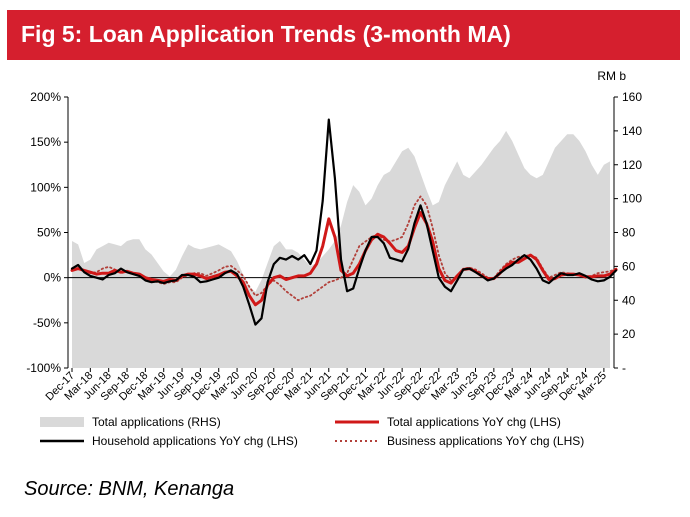 This screenshot has width=690, height=517. I want to click on right-tick-label: 60, so click(629, 266).